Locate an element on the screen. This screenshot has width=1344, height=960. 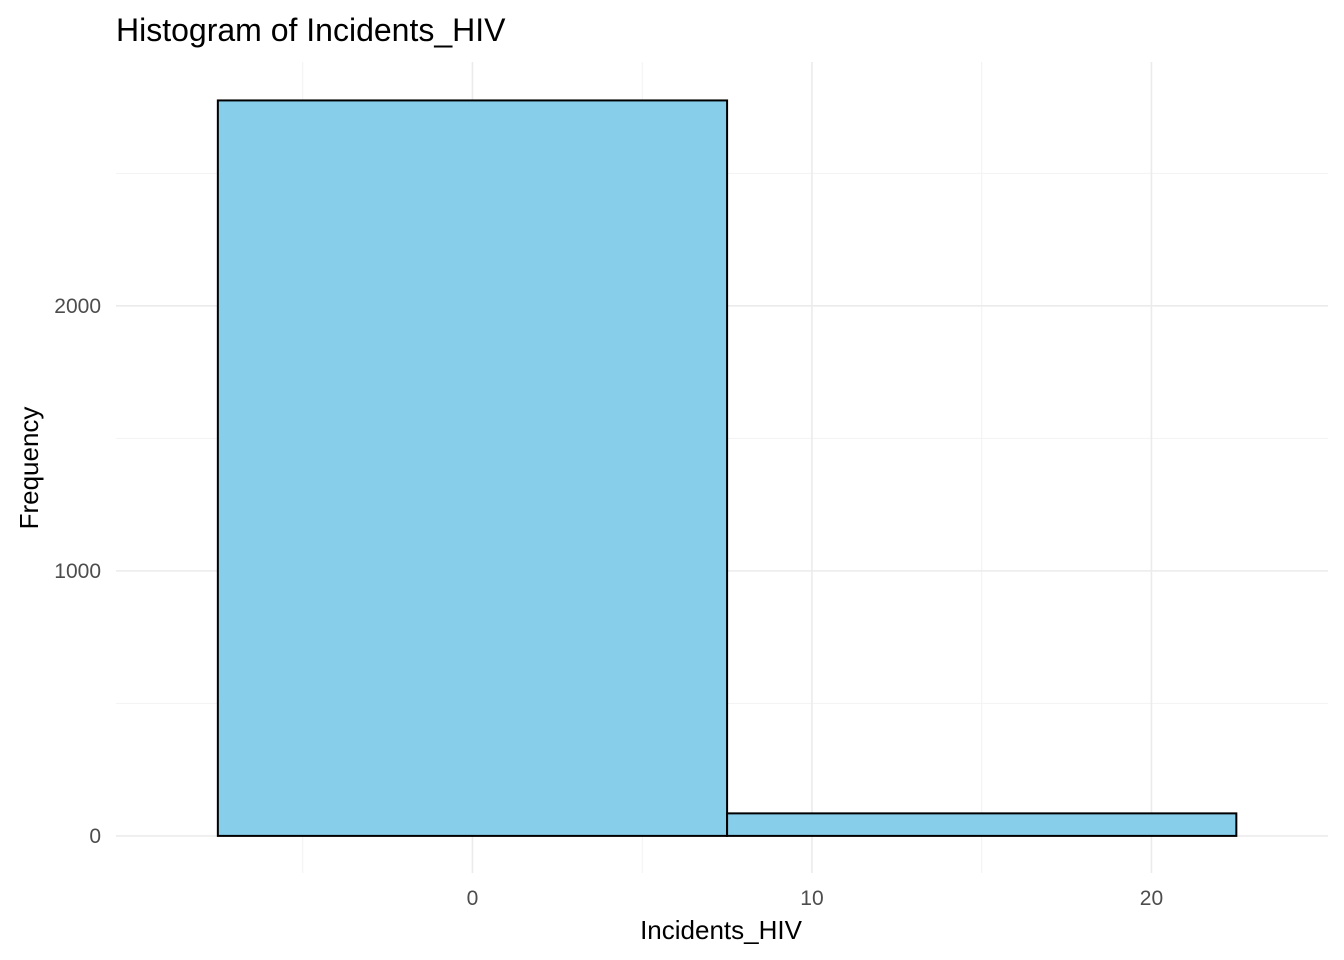
x-axis-title: Incidents_HIV is located at coordinates (721, 930).